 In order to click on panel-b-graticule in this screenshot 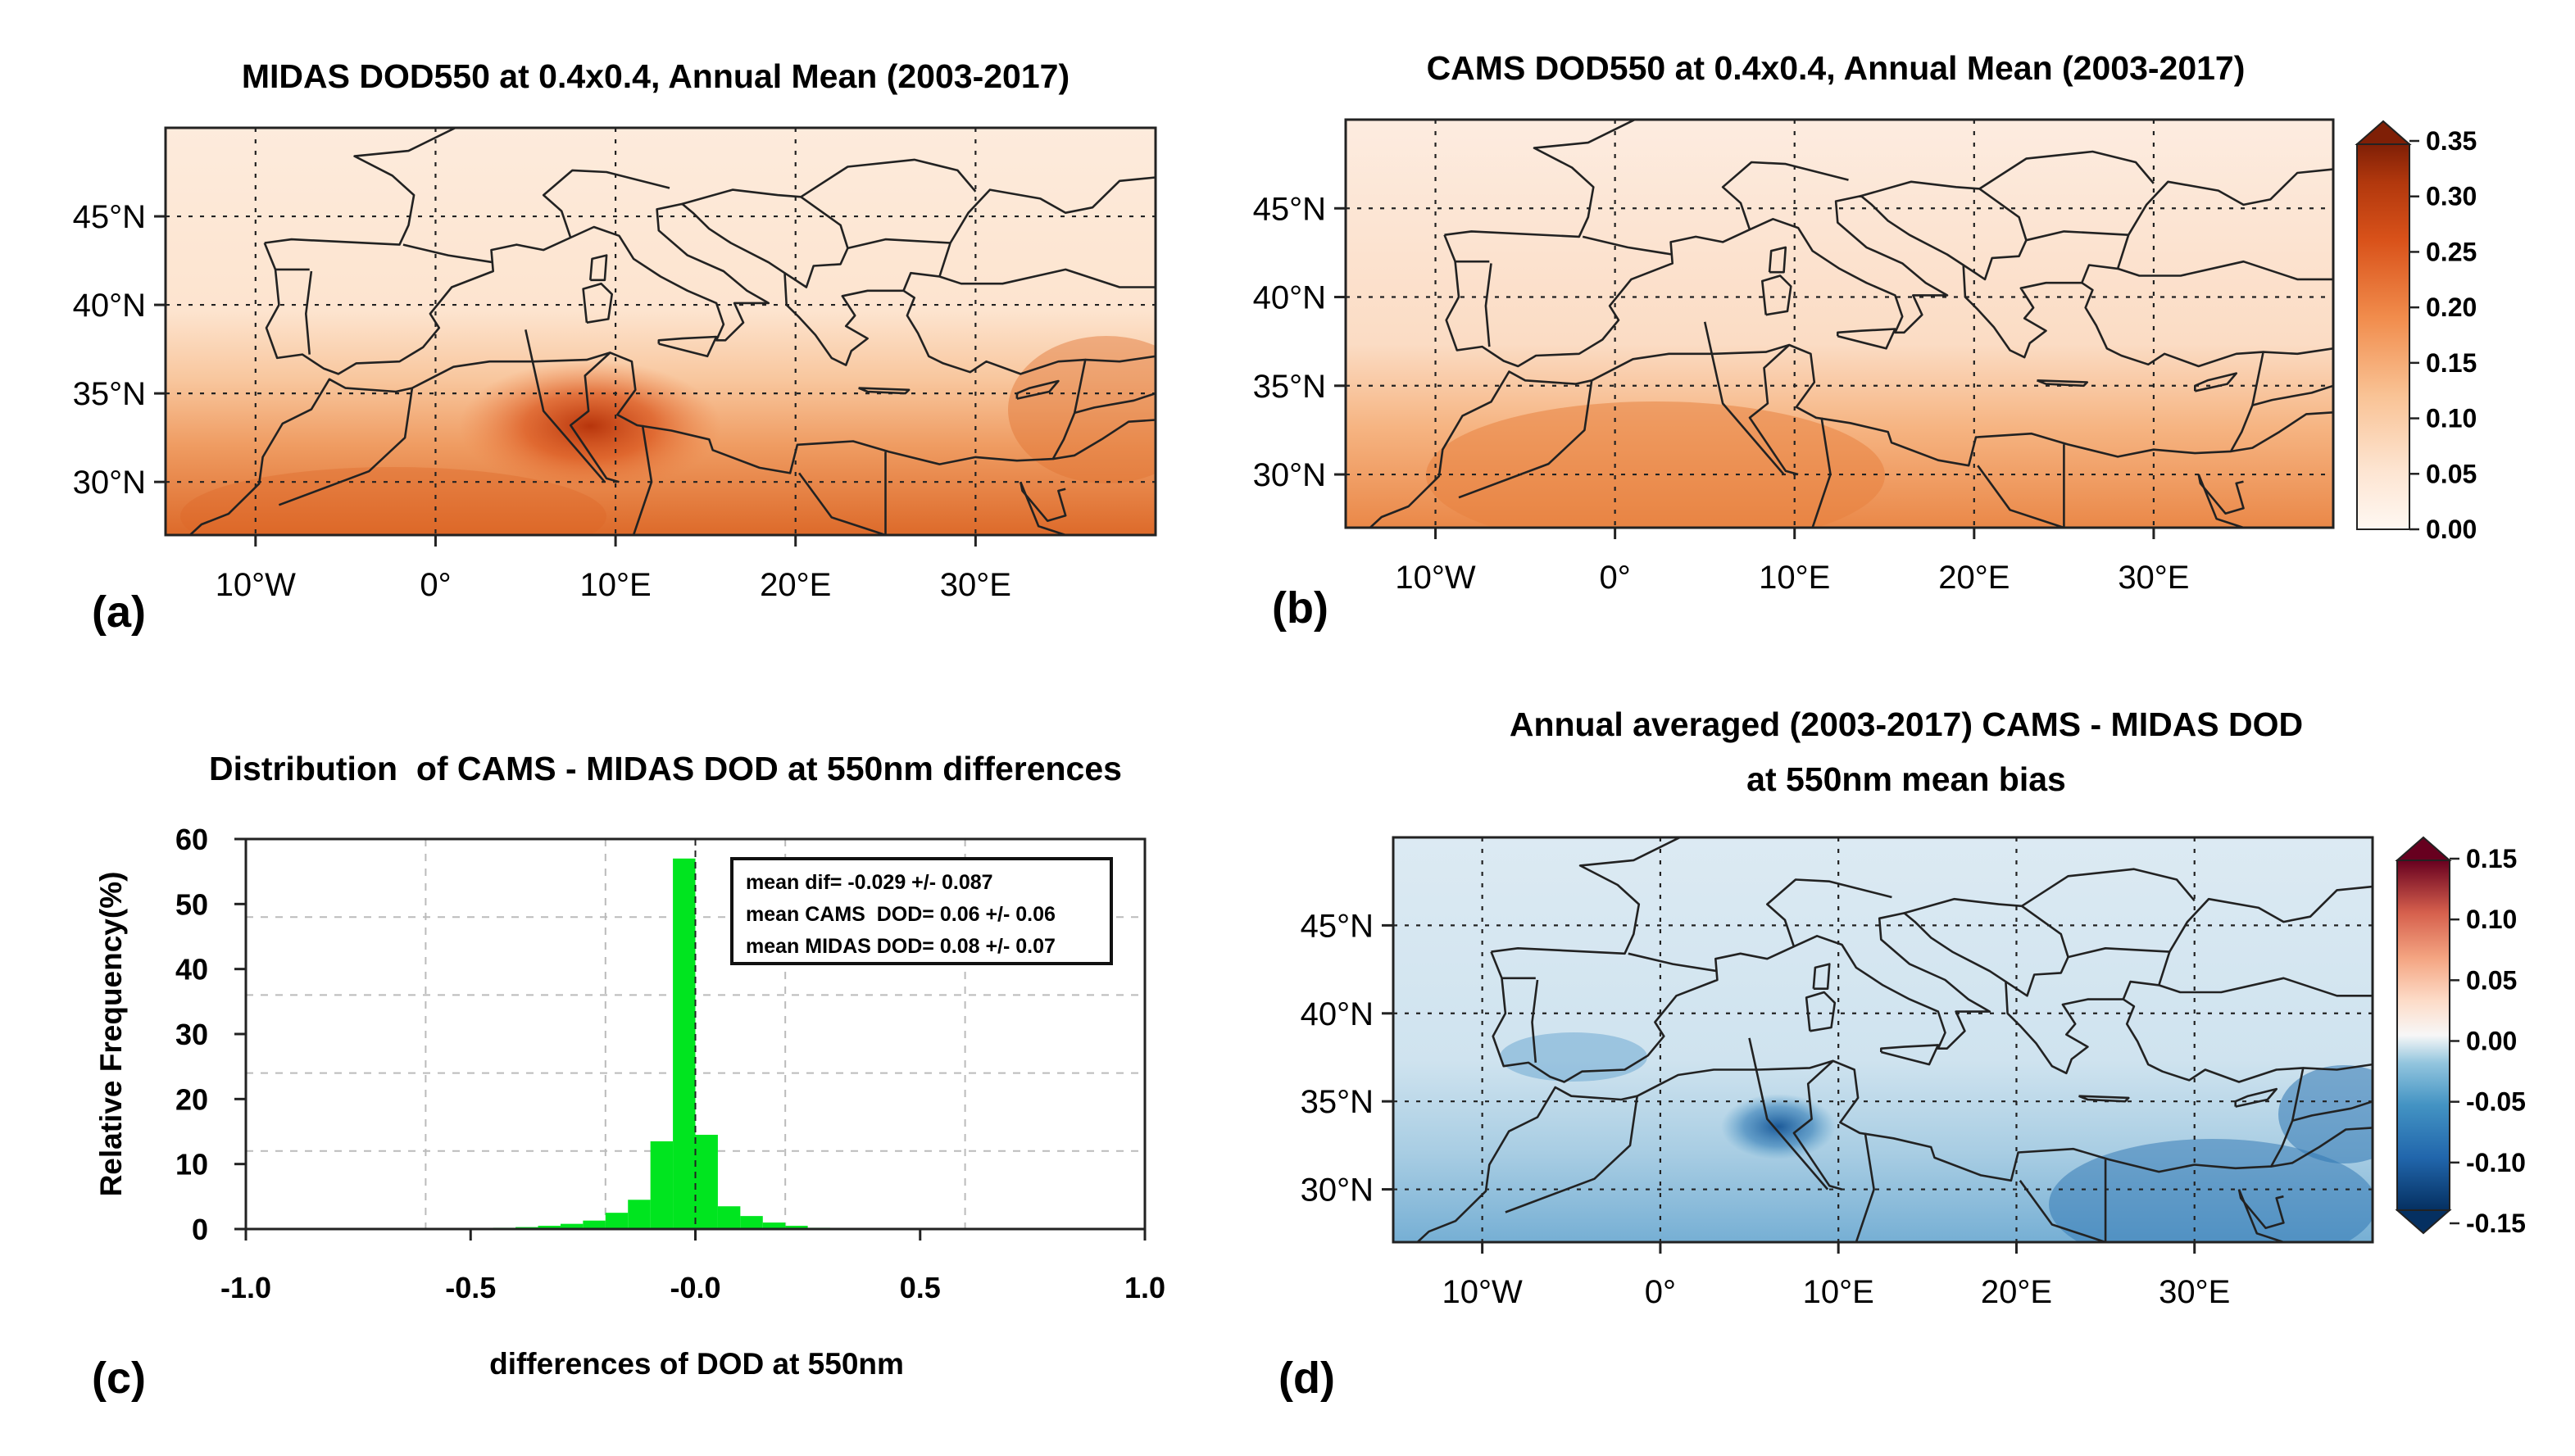, I will do `click(1839, 324)`.